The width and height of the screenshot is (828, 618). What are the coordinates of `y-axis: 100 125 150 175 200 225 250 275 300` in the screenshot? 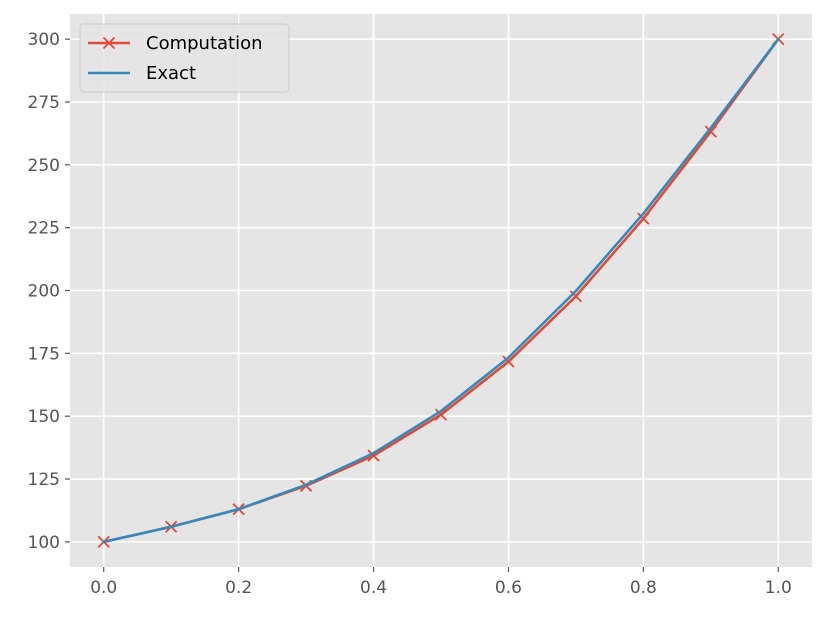 It's located at (49, 291).